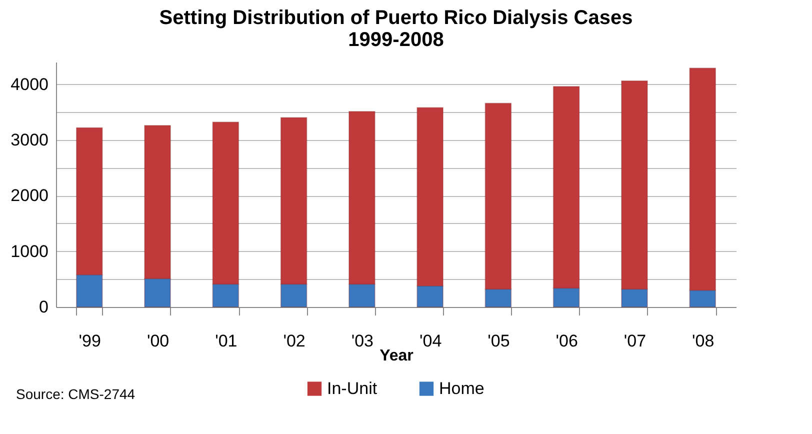 Image resolution: width=812 pixels, height=434 pixels. Describe the element at coordinates (703, 341) in the screenshot. I see `x-tick-label: '08` at that location.